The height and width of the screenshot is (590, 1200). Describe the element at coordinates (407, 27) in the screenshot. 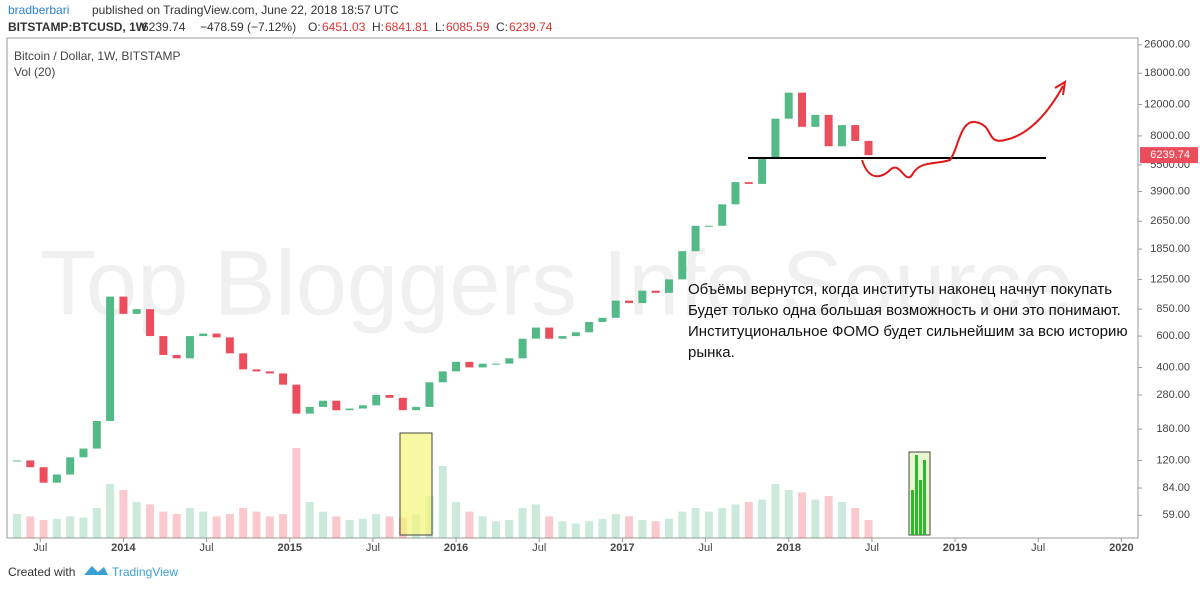

I see `high: 6841.81` at that location.